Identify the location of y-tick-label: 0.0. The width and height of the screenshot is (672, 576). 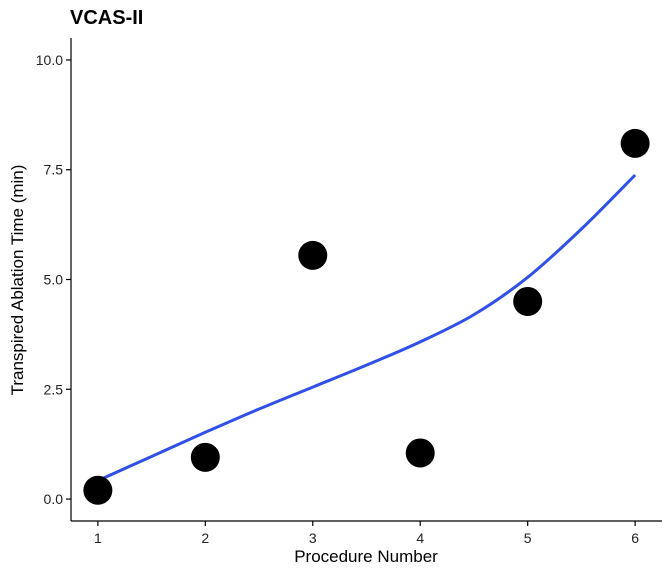
(54, 499).